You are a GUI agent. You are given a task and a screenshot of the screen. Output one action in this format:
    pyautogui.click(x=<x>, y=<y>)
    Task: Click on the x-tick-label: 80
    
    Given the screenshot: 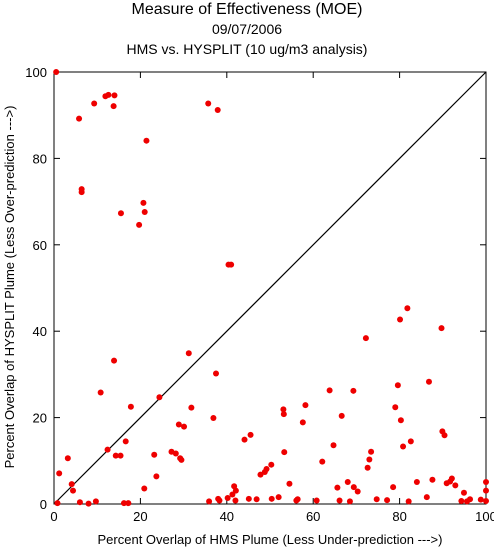 What is the action you would take?
    pyautogui.click(x=399, y=516)
    